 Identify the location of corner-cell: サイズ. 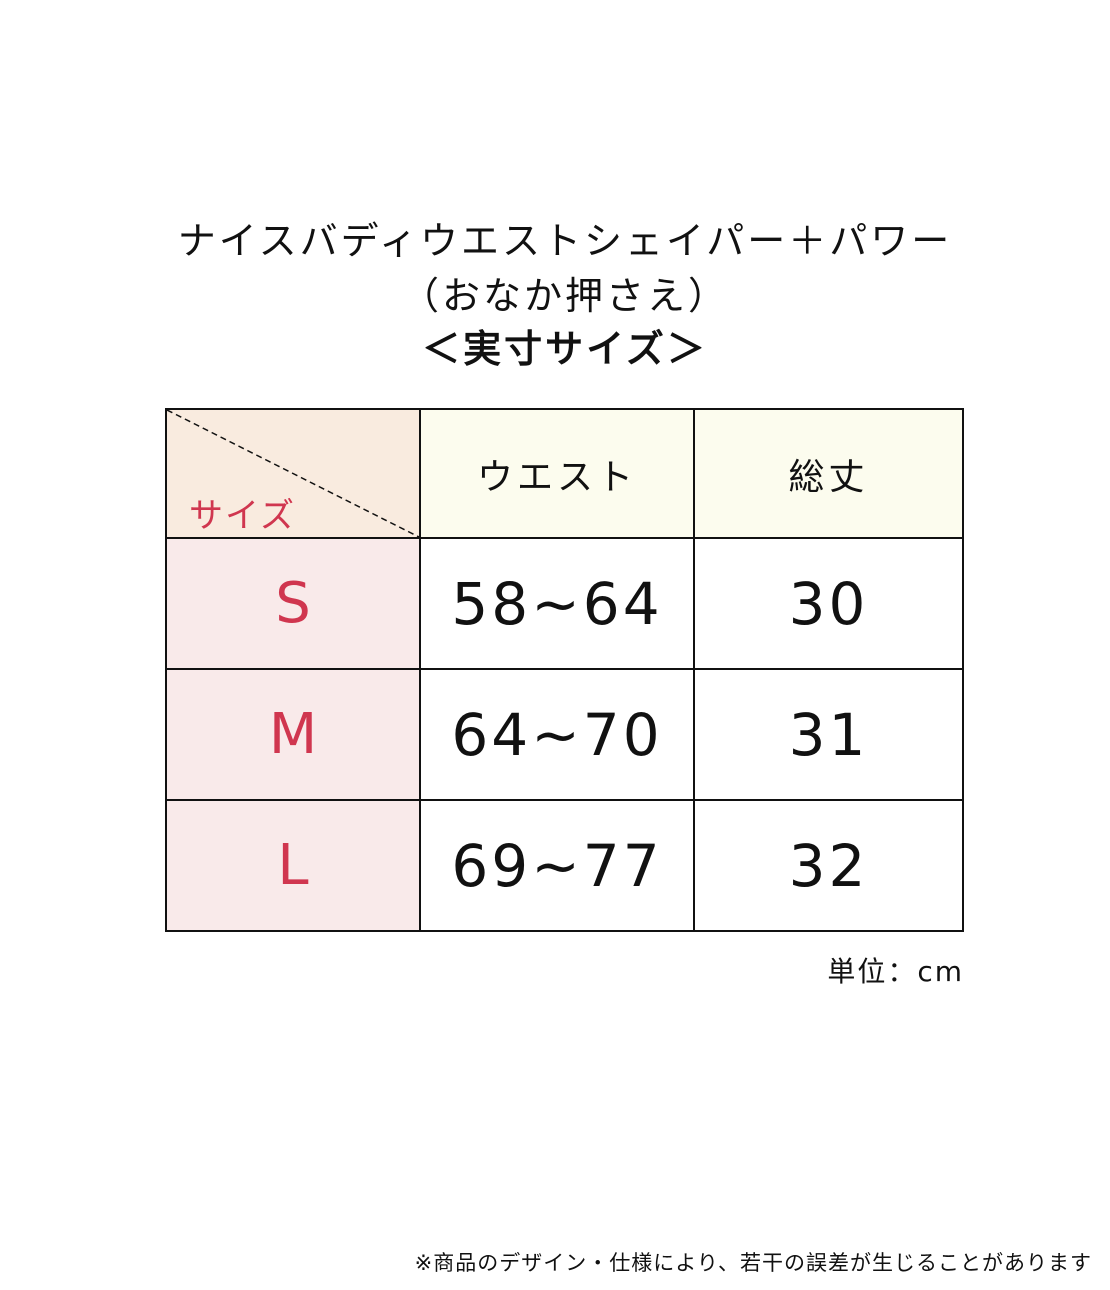
(293, 473).